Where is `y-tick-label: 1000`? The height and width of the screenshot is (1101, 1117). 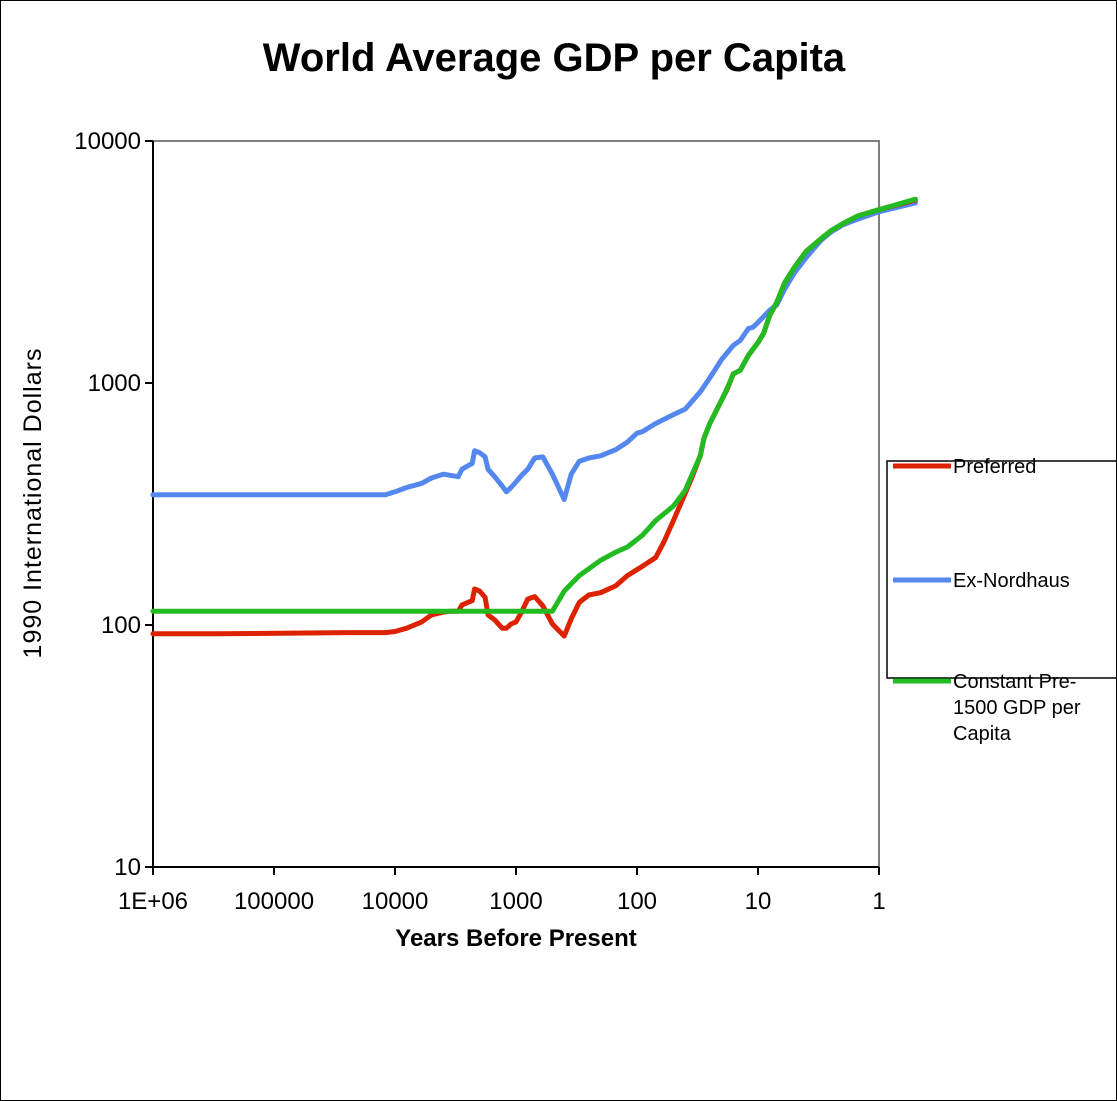 y-tick-label: 1000 is located at coordinates (114, 383).